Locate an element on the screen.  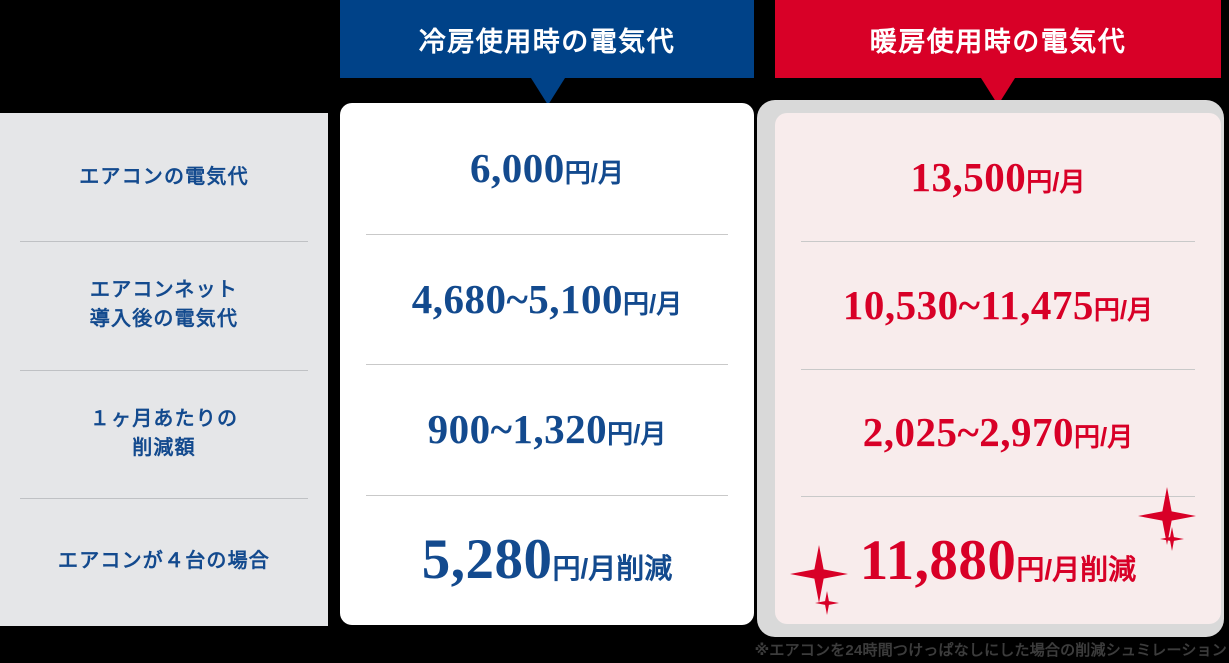
heating-value-number: 10,530~11,475 is located at coordinates (968, 304).